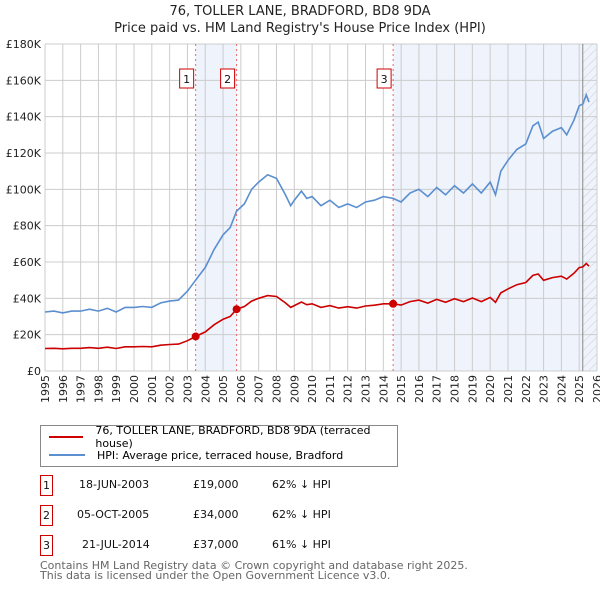 The image size is (600, 590). What do you see at coordinates (66, 437) in the screenshot?
I see `red-line-swatch` at bounding box center [66, 437].